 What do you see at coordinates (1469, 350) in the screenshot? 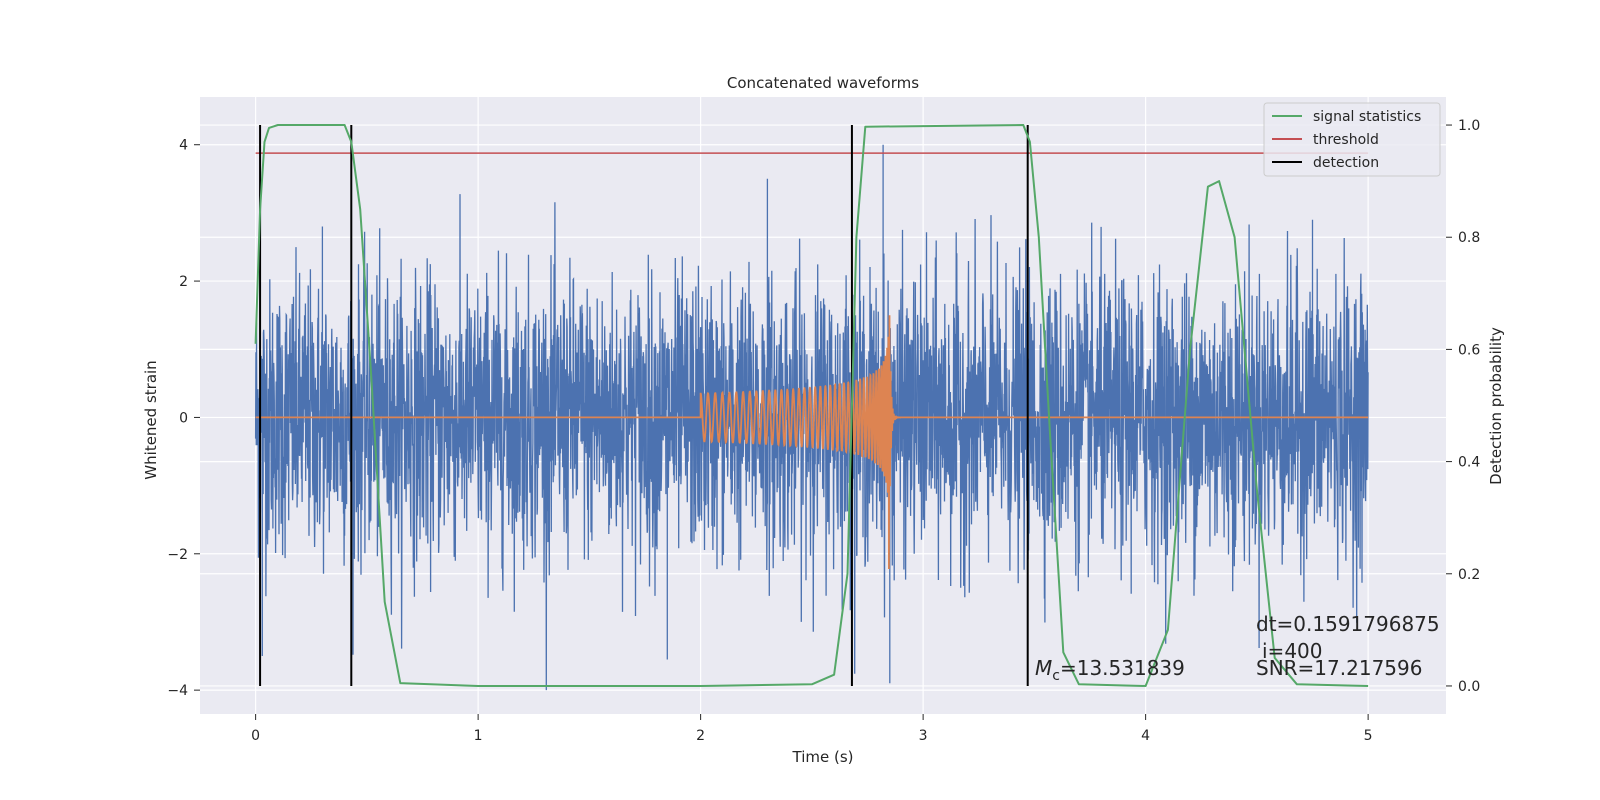
I see `y-tick-label-right: 0.6` at bounding box center [1469, 350].